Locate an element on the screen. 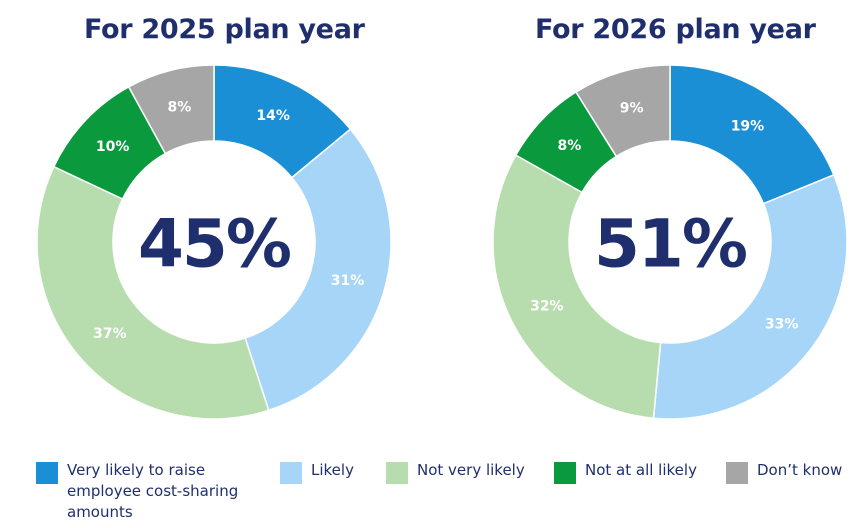 The image size is (864, 528). data-label-not-very-likely: 37% is located at coordinates (110, 334).